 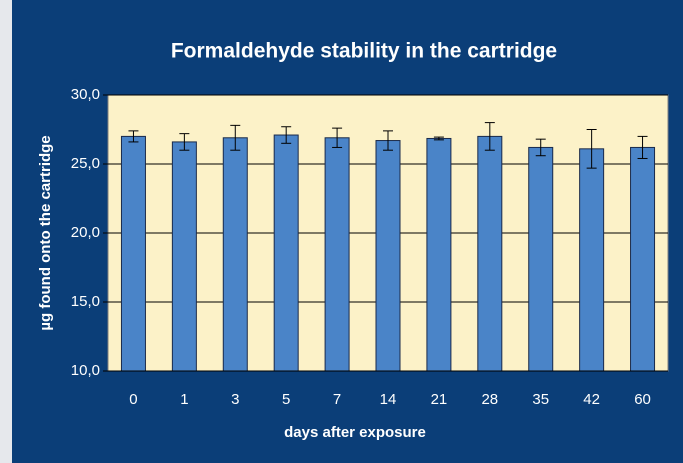 What do you see at coordinates (85, 301) in the screenshot?
I see `y-tick-label: 15,0` at bounding box center [85, 301].